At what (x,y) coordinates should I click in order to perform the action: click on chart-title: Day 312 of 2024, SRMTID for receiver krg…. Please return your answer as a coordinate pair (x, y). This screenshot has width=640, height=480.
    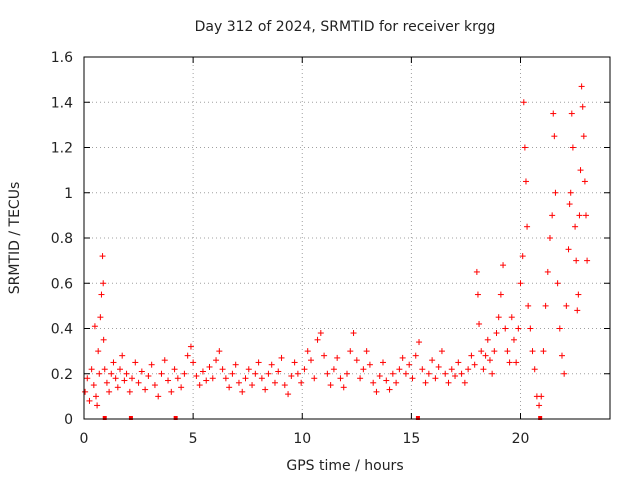
    Looking at the image, I should click on (345, 27).